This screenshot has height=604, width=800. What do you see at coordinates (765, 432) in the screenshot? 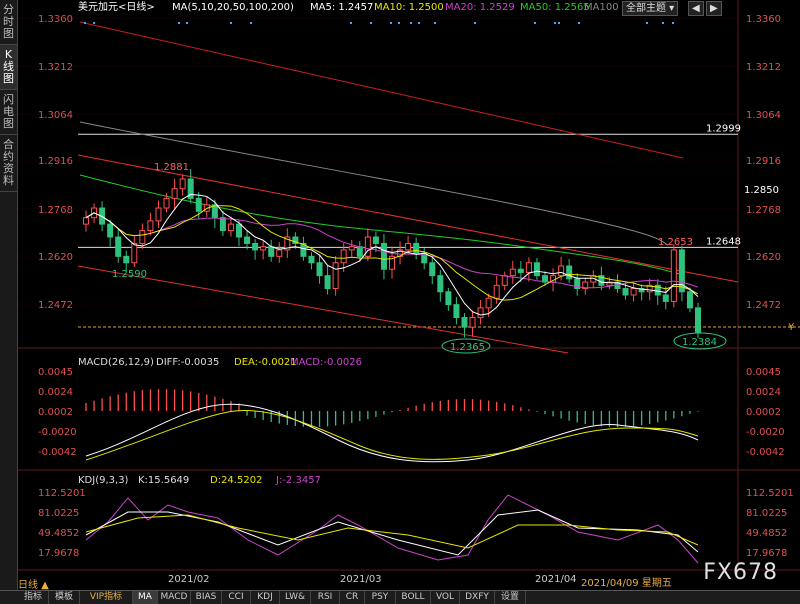
I see `macd-axis-right: -0.0020` at bounding box center [765, 432].